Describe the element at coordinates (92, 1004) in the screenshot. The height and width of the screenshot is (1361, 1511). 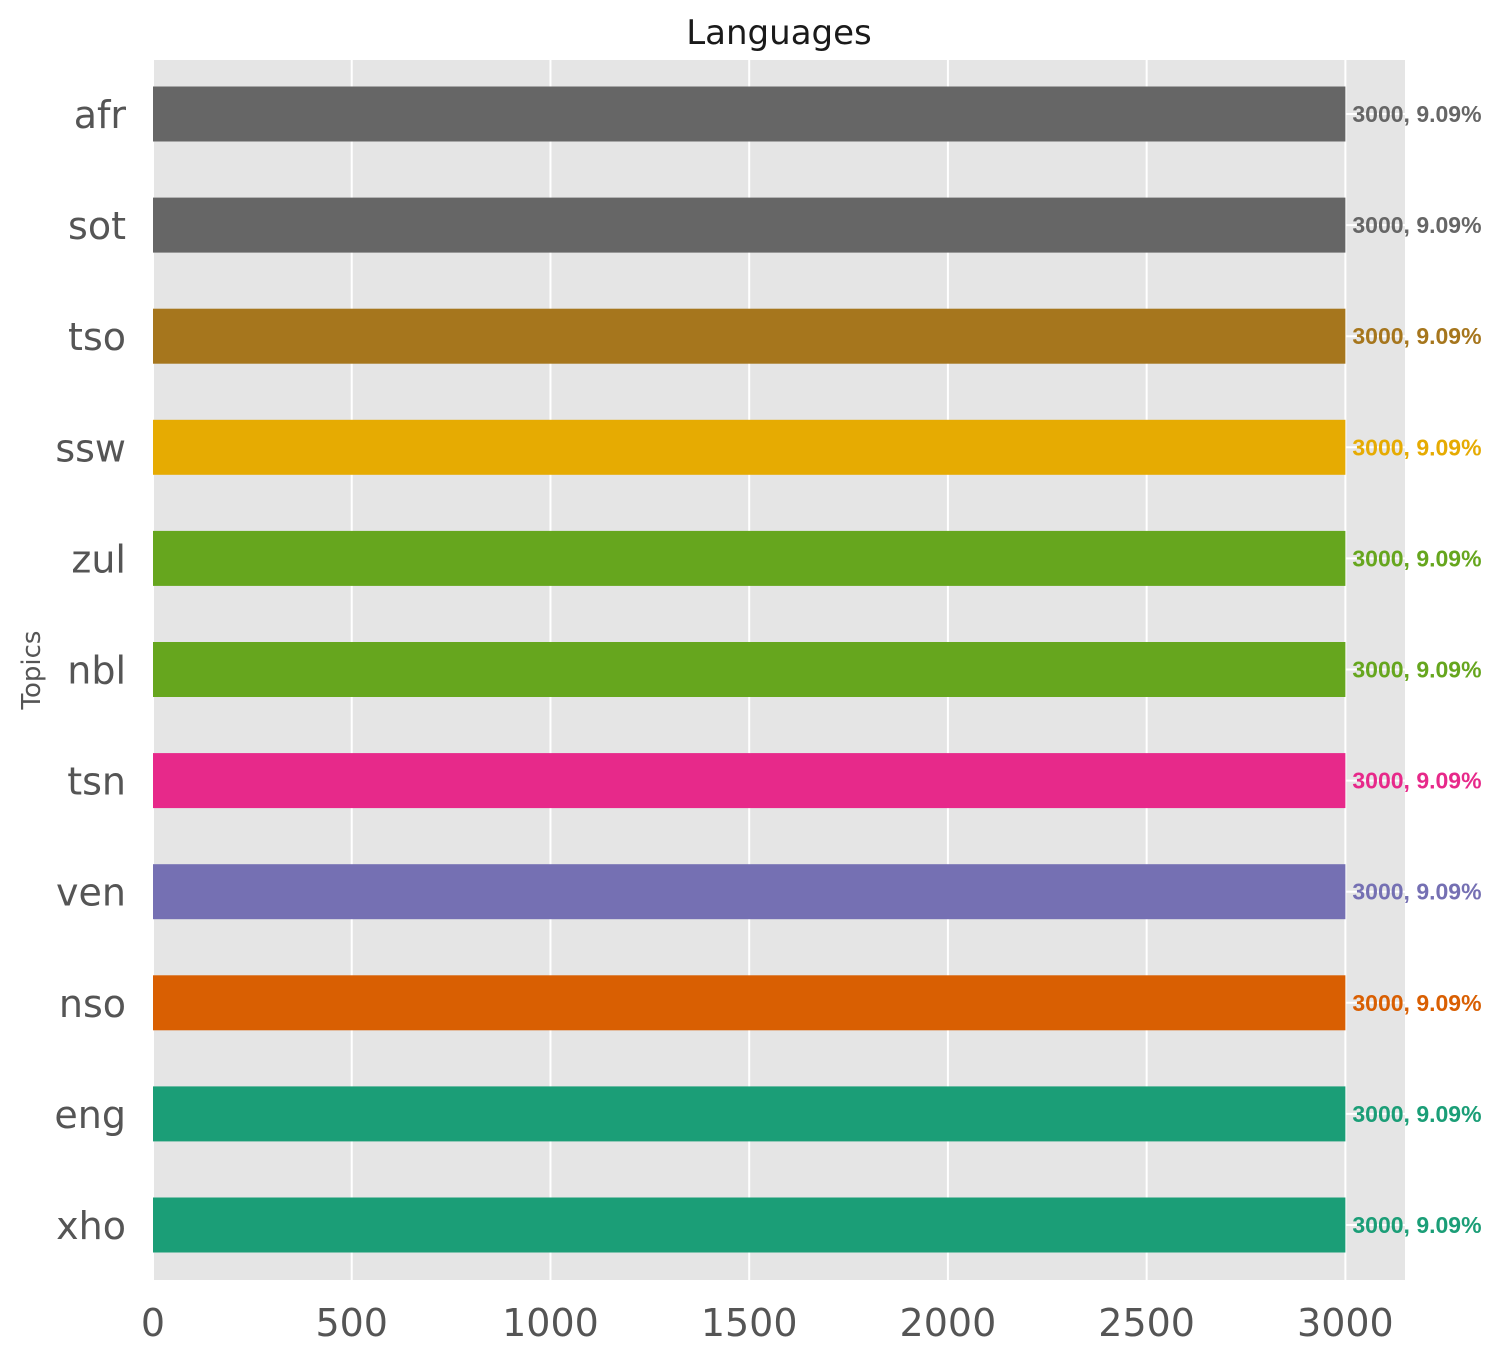
I see `y-tick-label-nso: nso` at that location.